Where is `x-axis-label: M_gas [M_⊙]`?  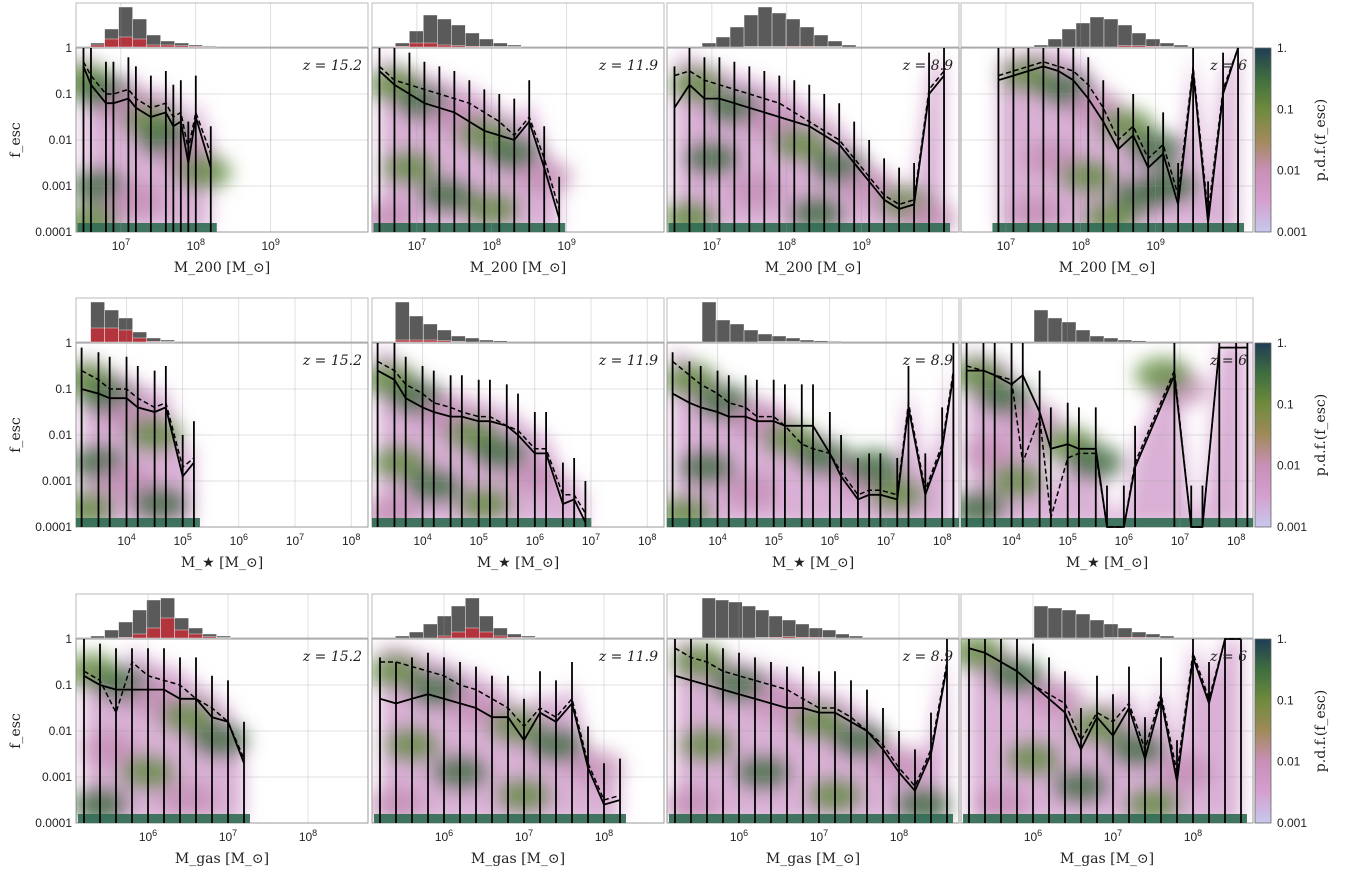
x-axis-label: M_gas [M_⊙] is located at coordinates (1107, 859).